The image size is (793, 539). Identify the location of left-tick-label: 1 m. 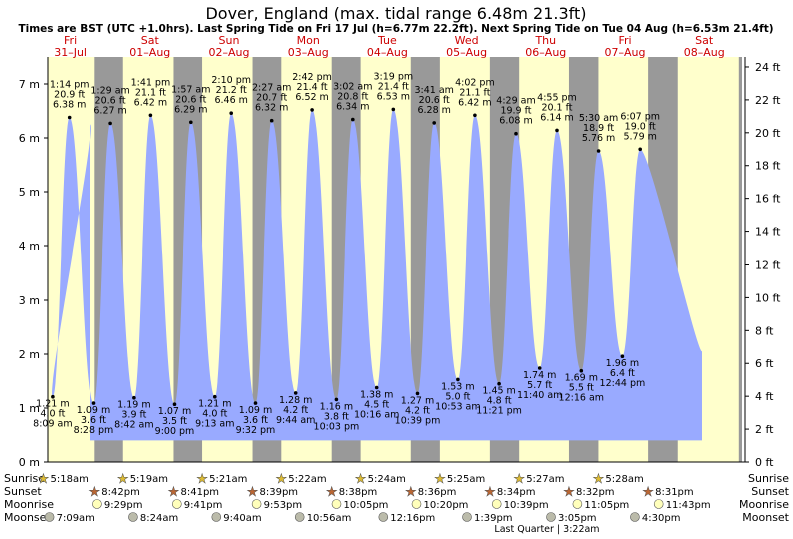
(29, 408).